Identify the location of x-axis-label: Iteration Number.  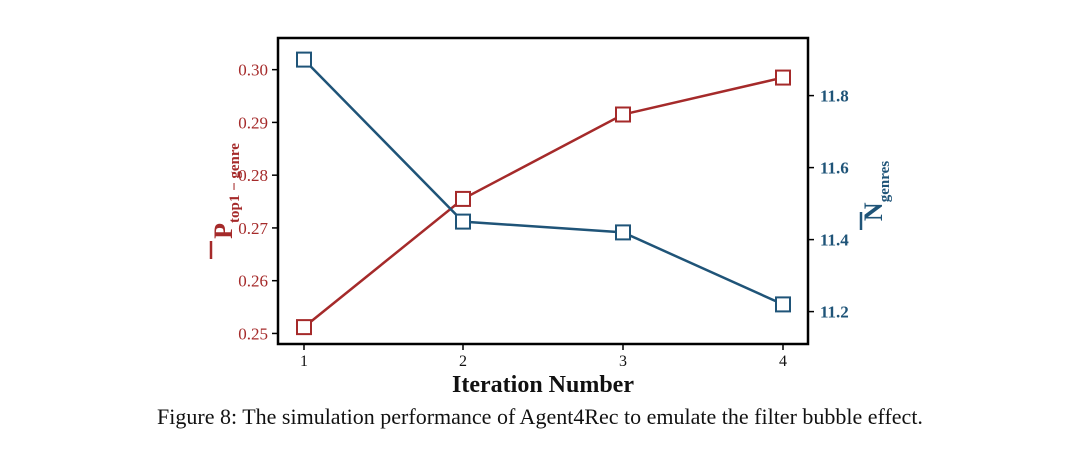
(543, 385).